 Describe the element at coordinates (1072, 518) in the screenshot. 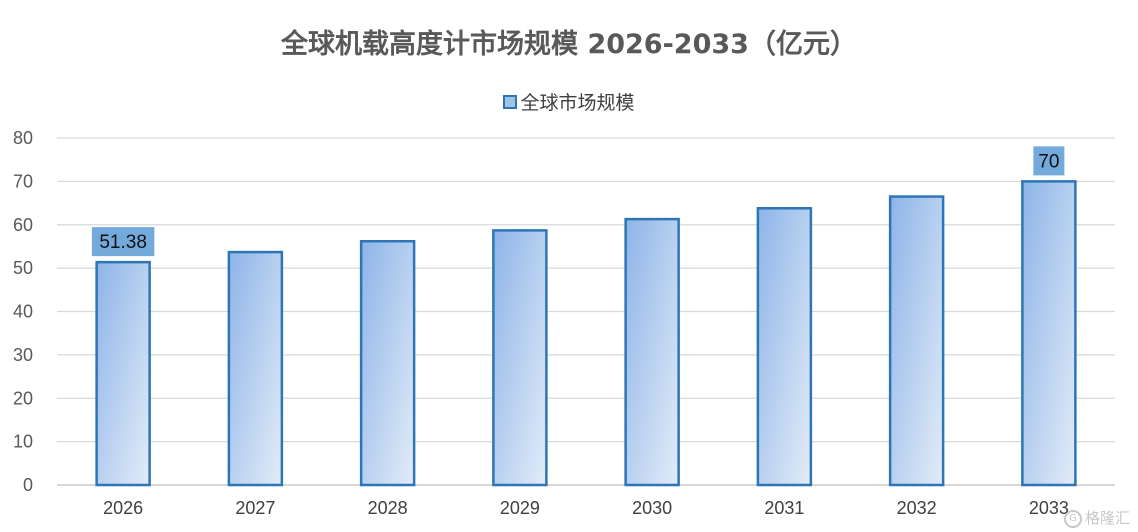

I see `g-logo-icon: G` at that location.